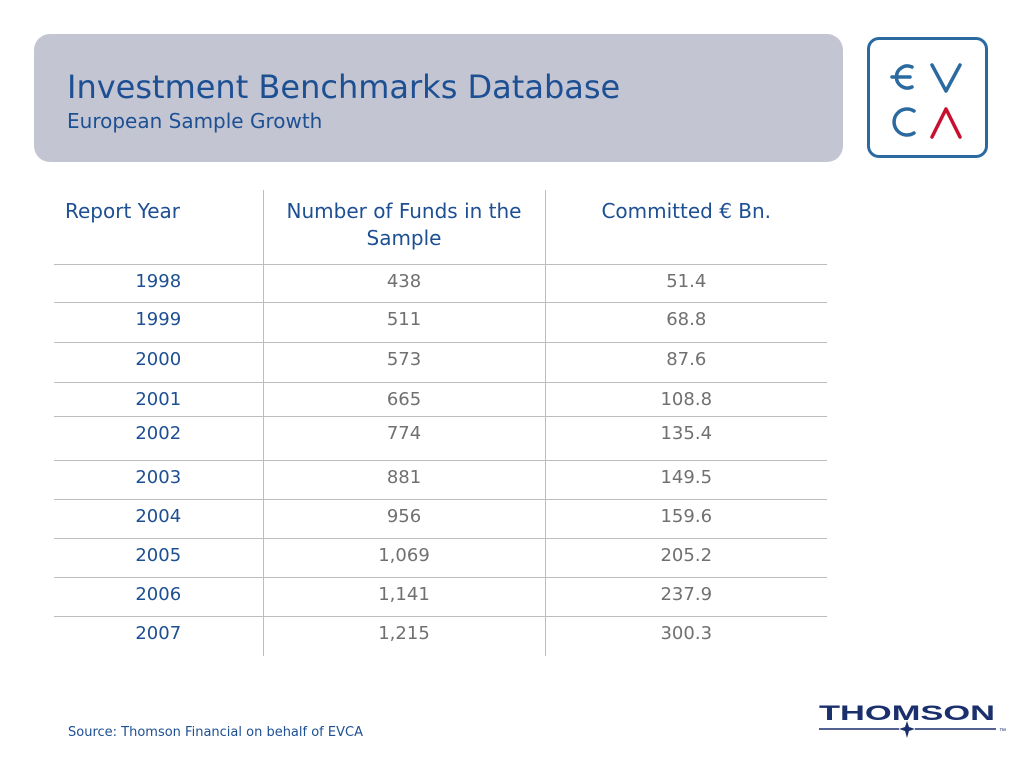 This screenshot has height=768, width=1024. I want to click on year-cell: 2007, so click(158, 636).